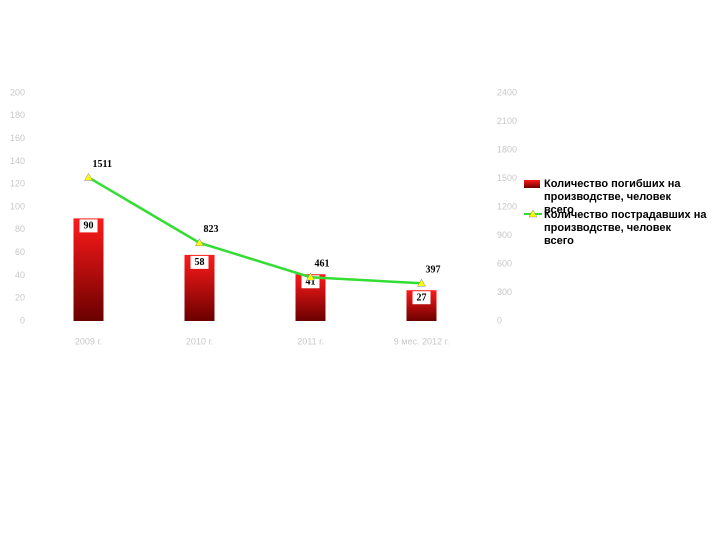 This screenshot has width=720, height=545. I want to click on value-label: 27, so click(422, 298).